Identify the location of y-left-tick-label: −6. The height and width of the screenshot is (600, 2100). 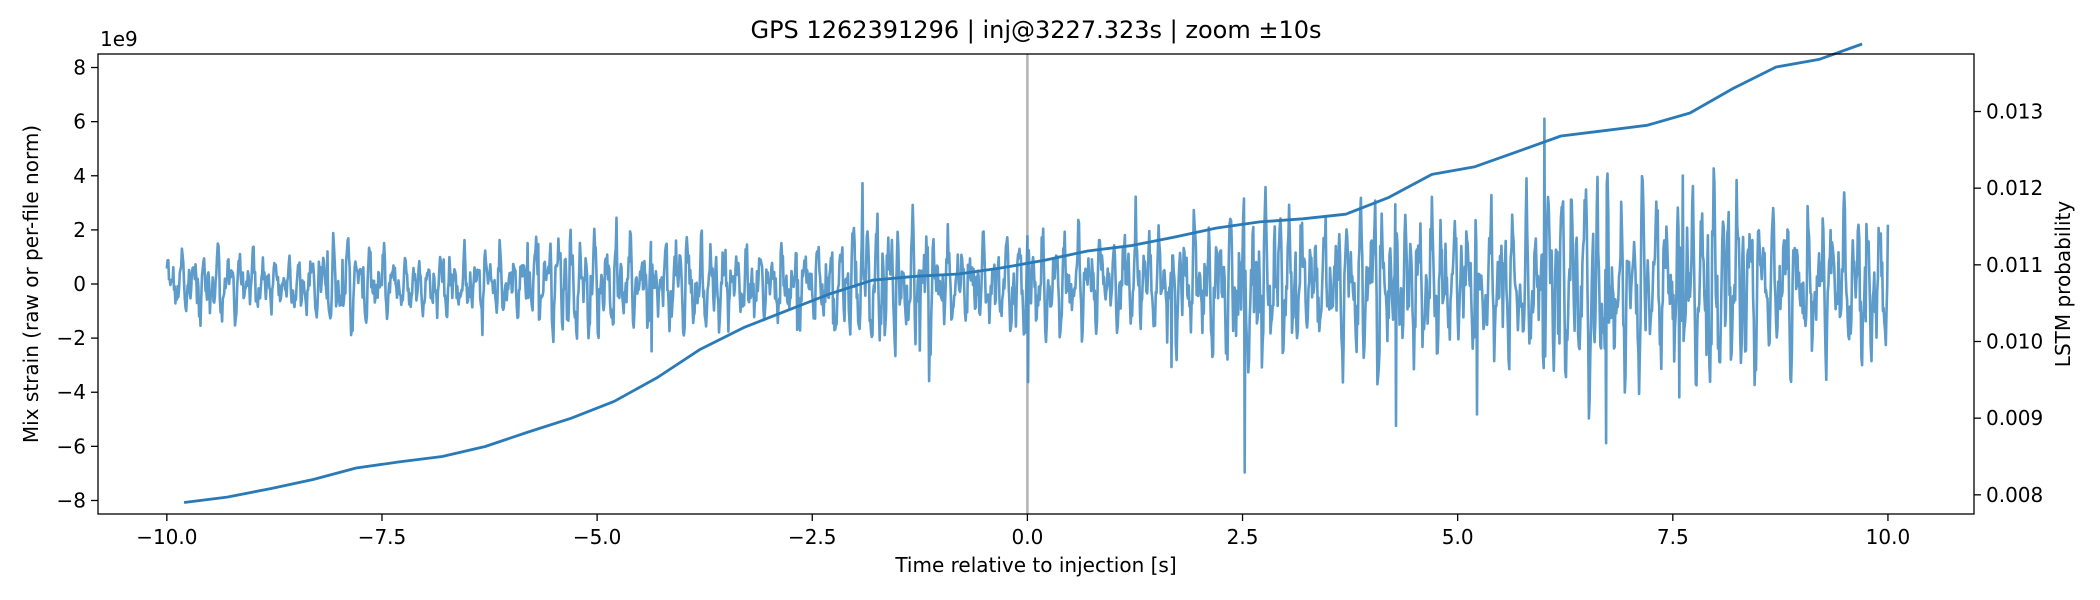
(71, 446).